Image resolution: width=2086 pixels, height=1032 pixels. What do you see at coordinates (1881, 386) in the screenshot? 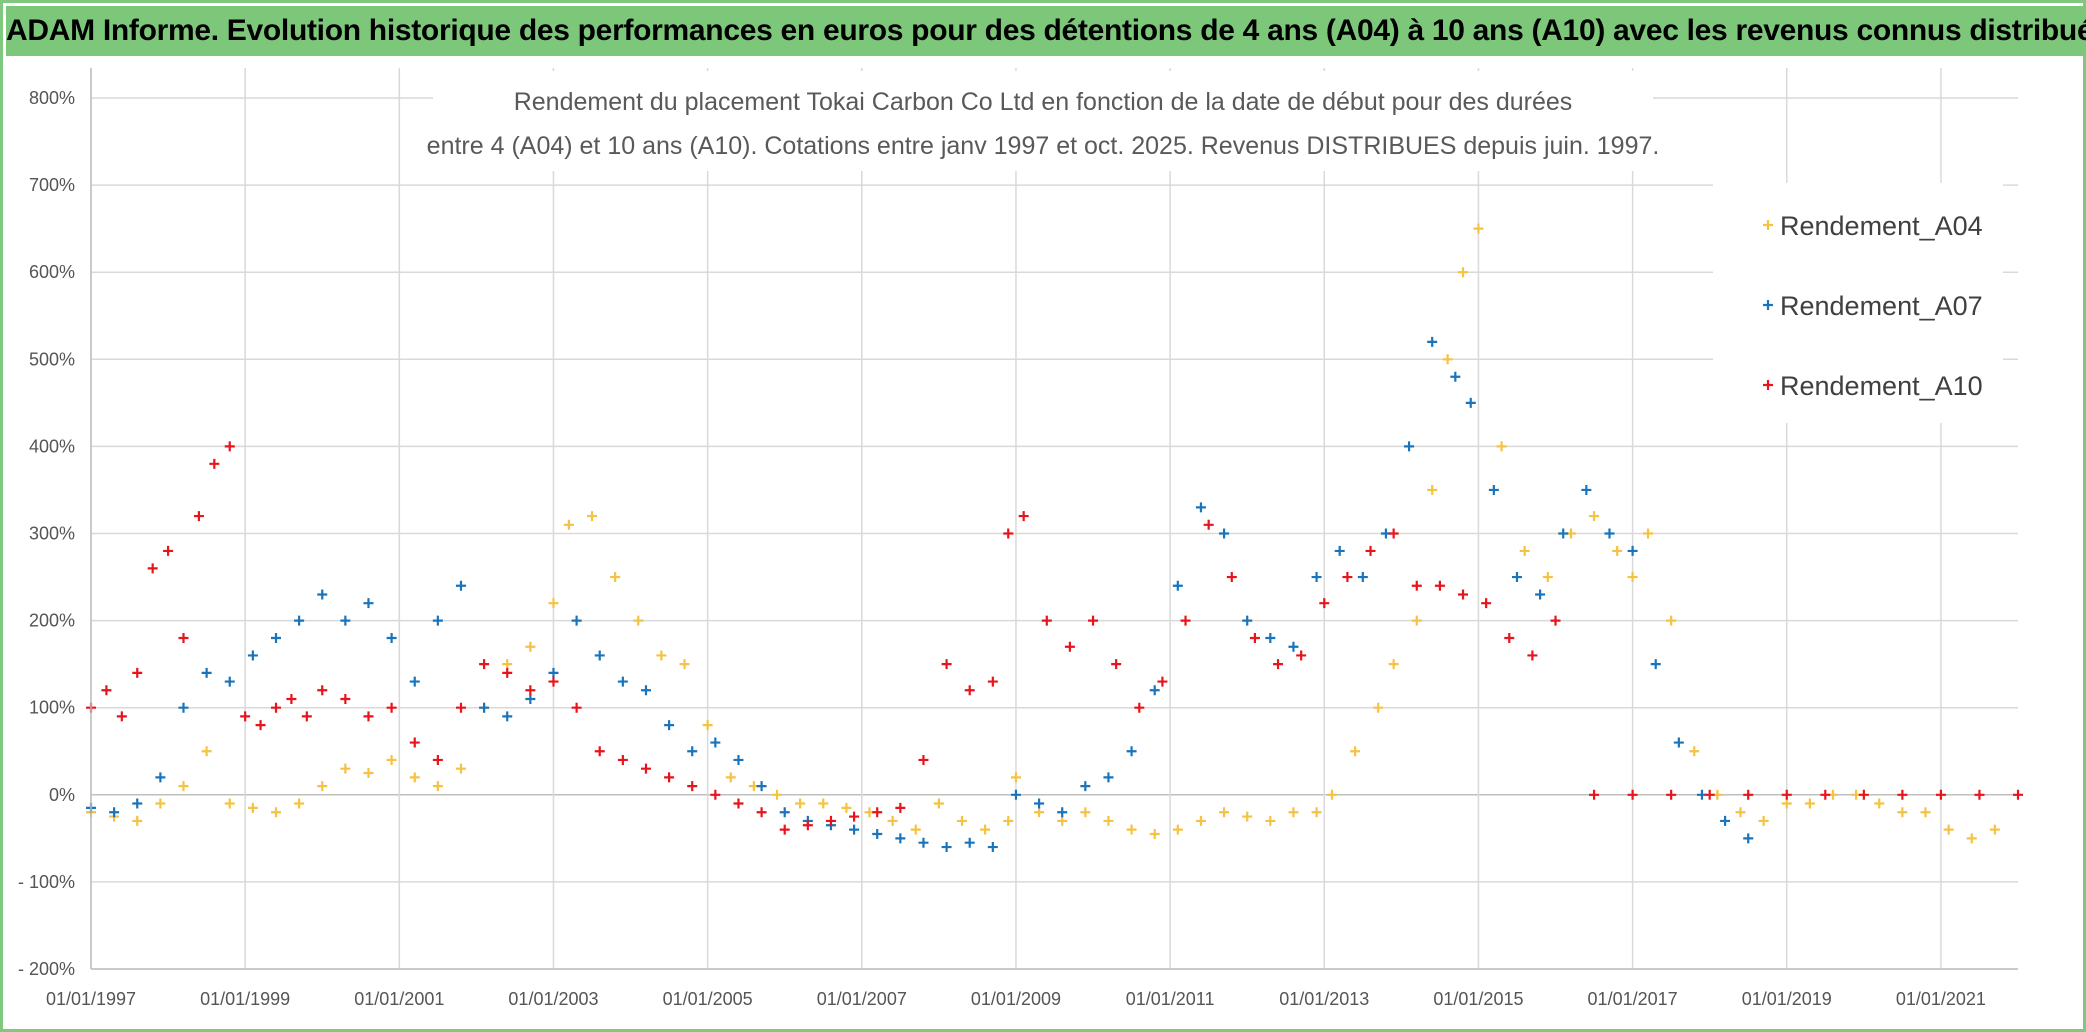
I see `legend-label: Rendement_A10` at bounding box center [1881, 386].